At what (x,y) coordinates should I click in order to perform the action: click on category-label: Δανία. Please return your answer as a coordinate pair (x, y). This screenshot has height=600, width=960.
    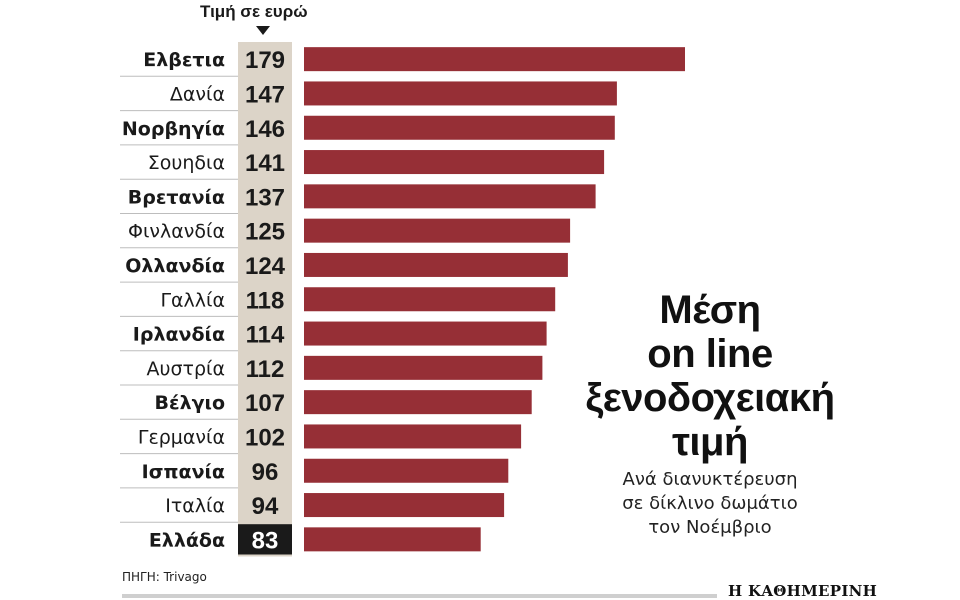
    Looking at the image, I should click on (197, 94).